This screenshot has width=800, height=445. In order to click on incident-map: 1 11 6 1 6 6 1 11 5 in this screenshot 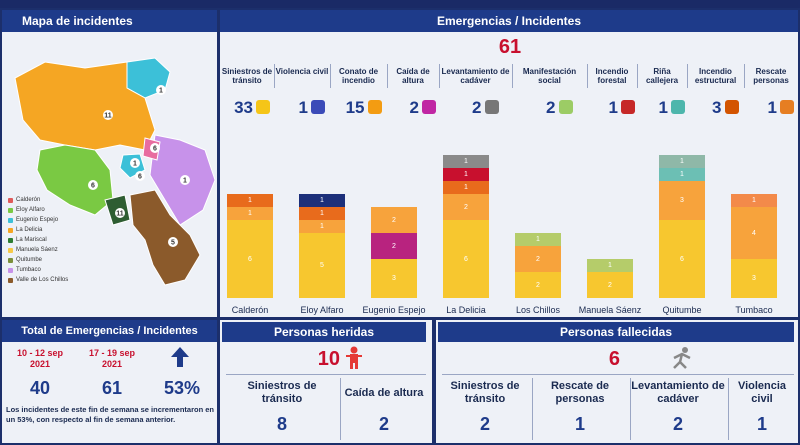, I will do `click(115, 171)`.